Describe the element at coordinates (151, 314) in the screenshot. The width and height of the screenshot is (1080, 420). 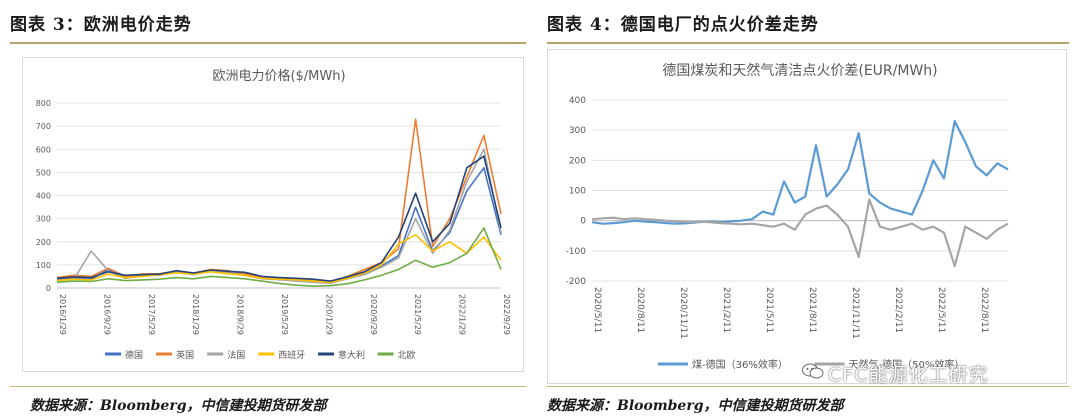
I see `x-tick-label: 2017/5/29` at that location.